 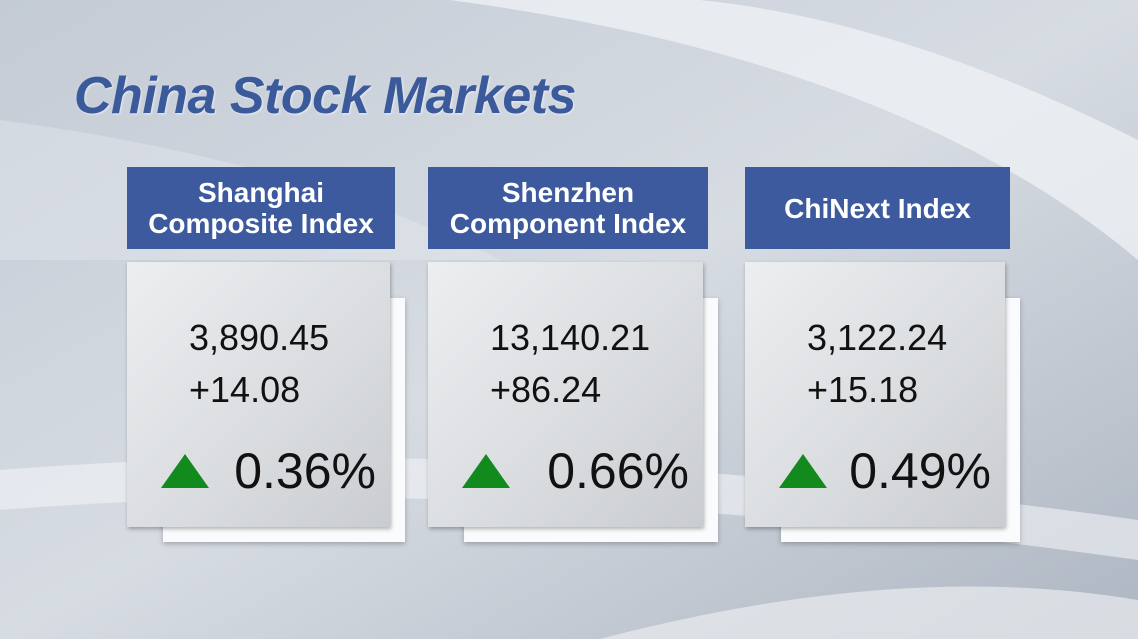 I want to click on card: 13,140.21 +86.24 0.66%, so click(x=565, y=394).